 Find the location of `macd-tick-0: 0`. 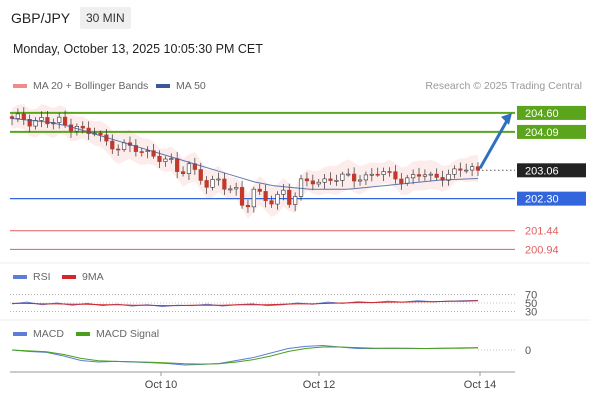

macd-tick-0: 0 is located at coordinates (528, 351).